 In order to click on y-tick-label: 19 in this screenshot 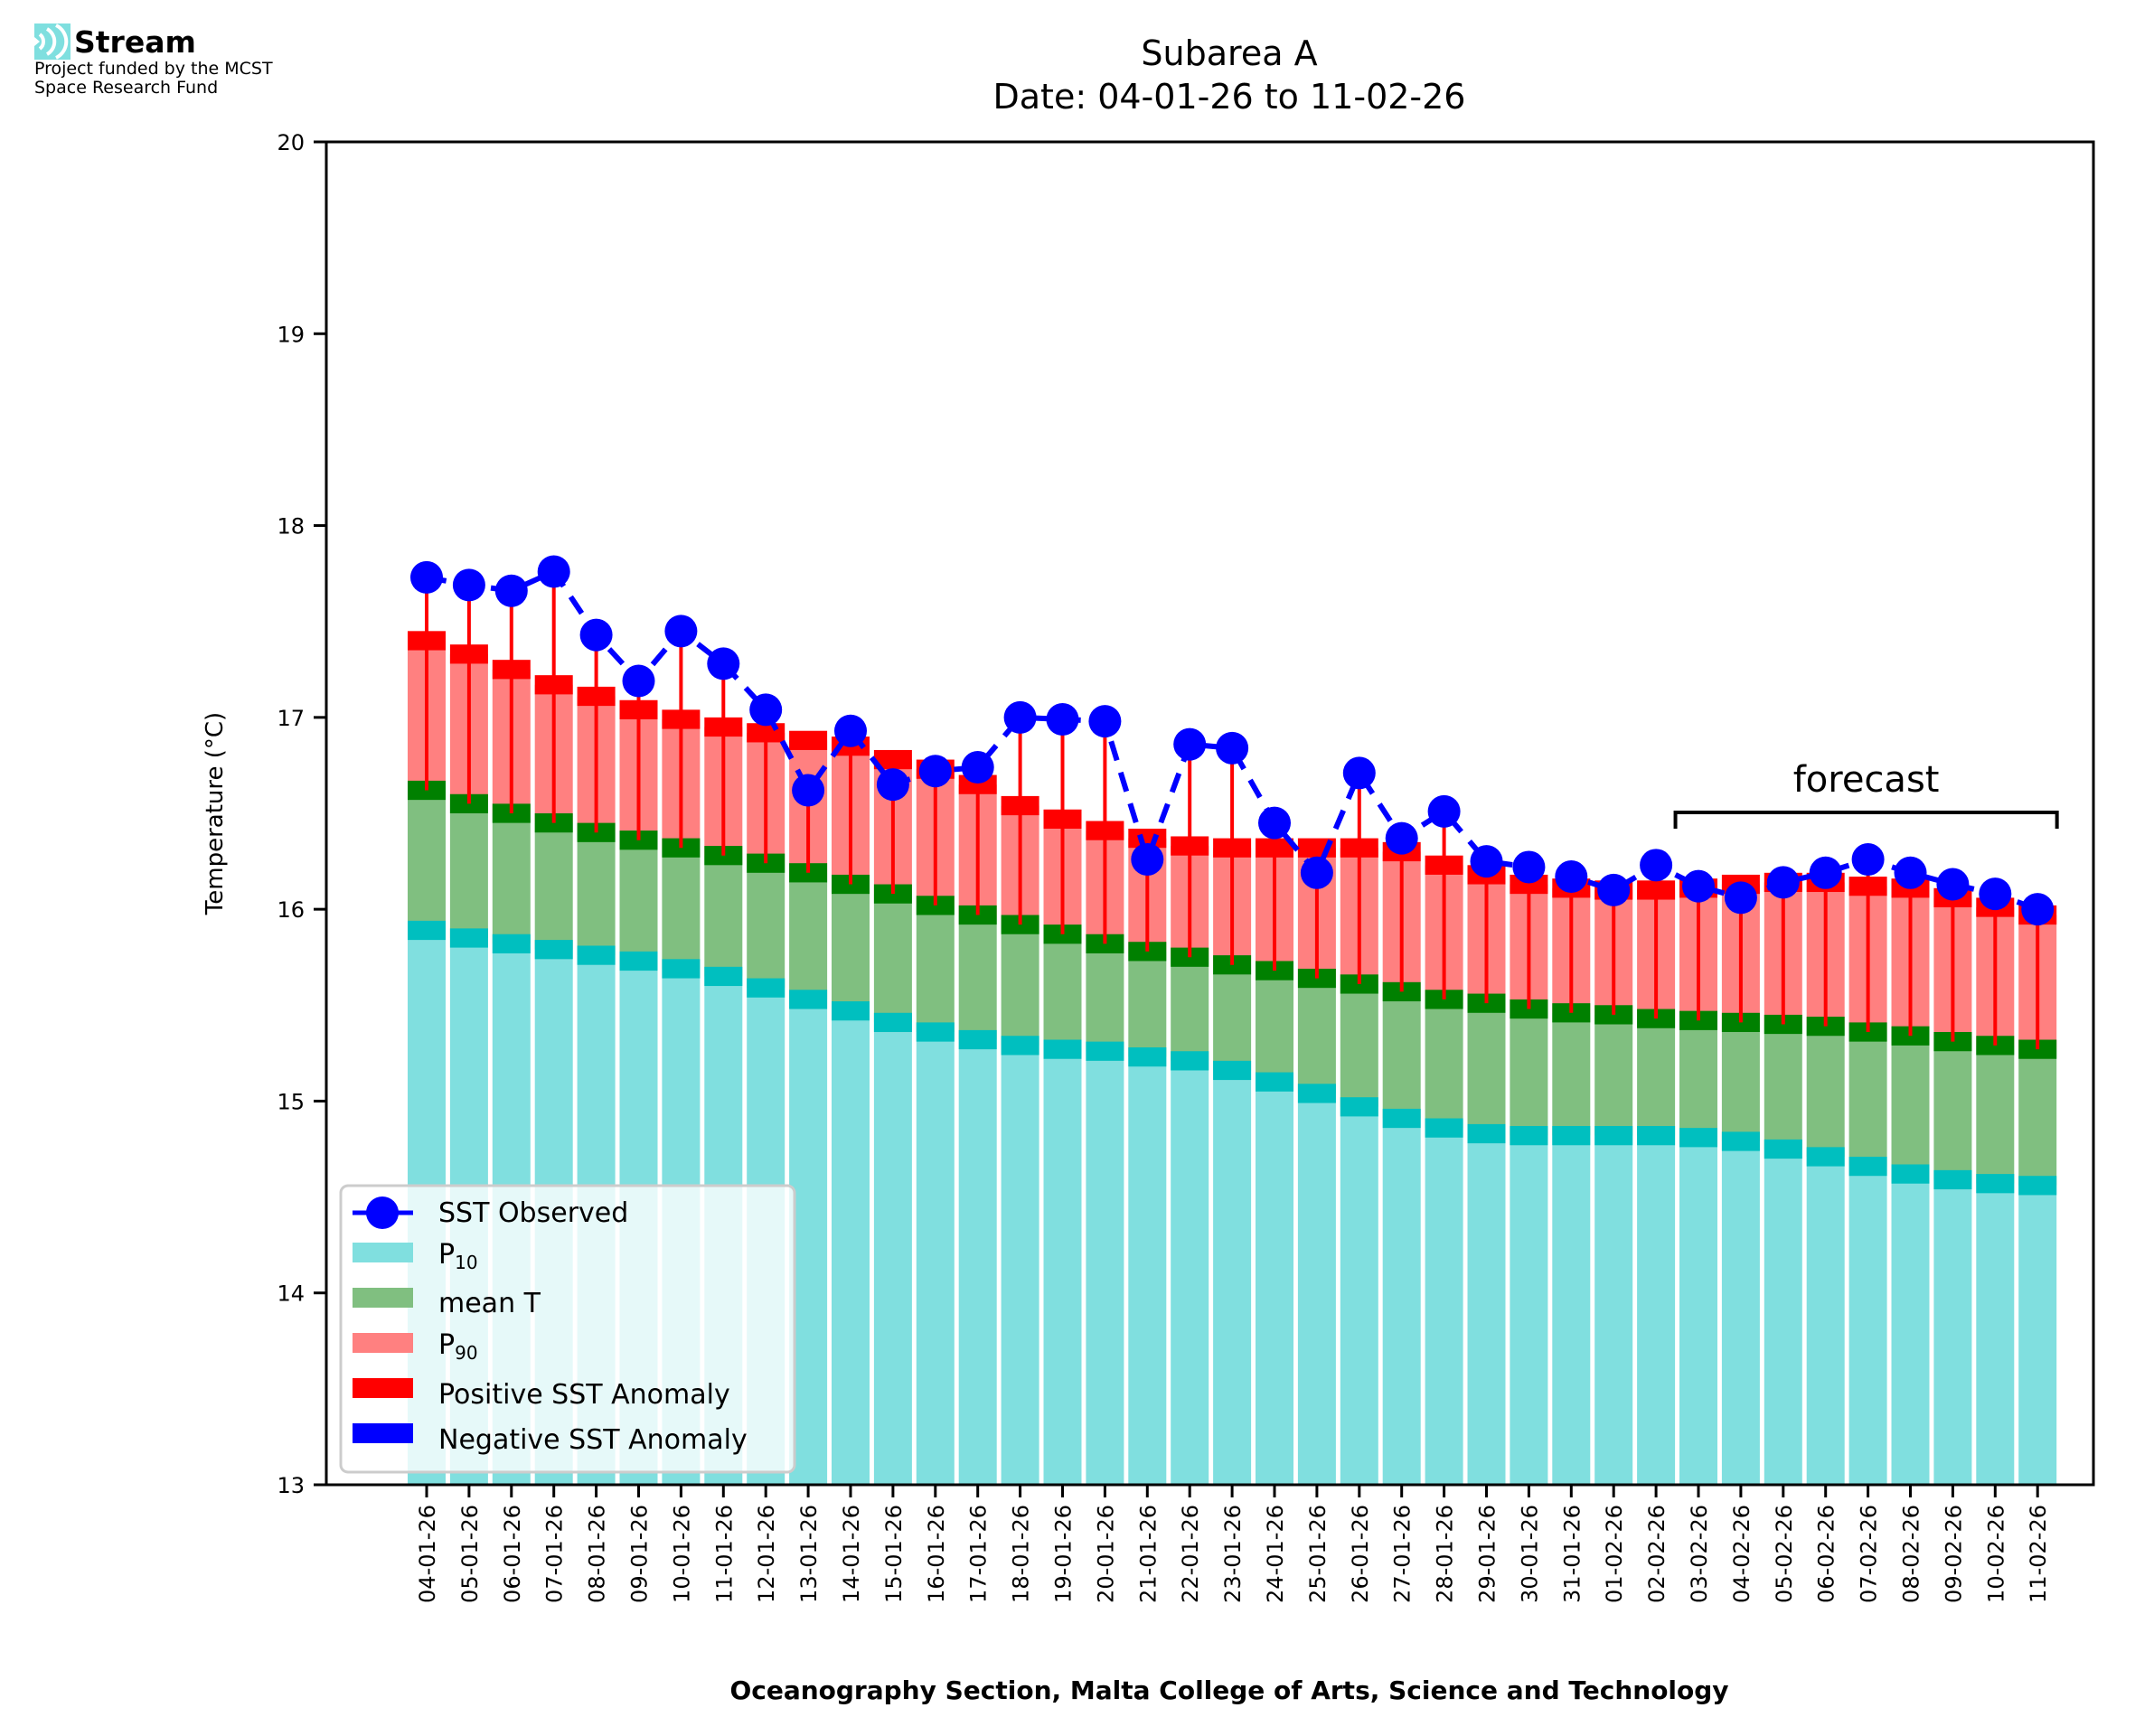, I will do `click(291, 334)`.